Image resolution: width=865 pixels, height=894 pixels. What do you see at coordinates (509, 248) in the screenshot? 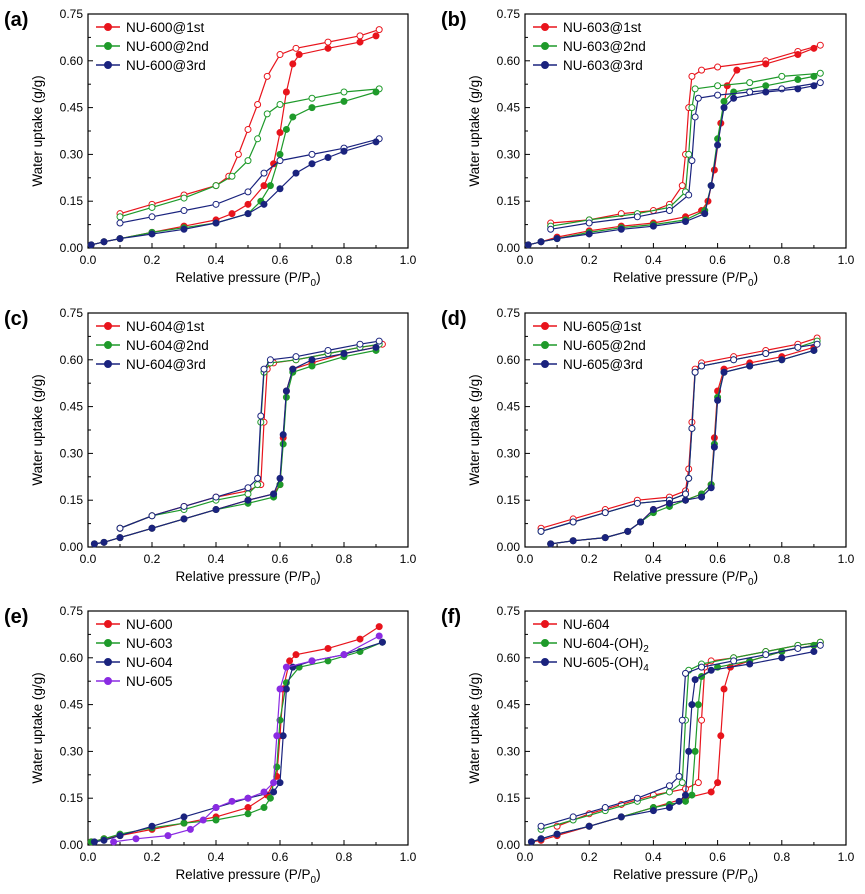
I see `y-tick-label: 0.00` at bounding box center [509, 248].